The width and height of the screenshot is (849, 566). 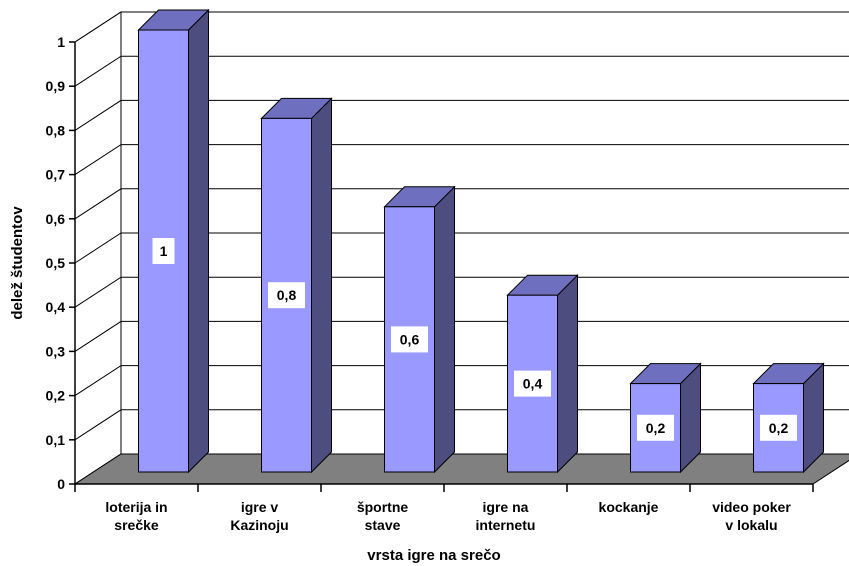 I want to click on y-tick-label: 1, so click(x=61, y=42).